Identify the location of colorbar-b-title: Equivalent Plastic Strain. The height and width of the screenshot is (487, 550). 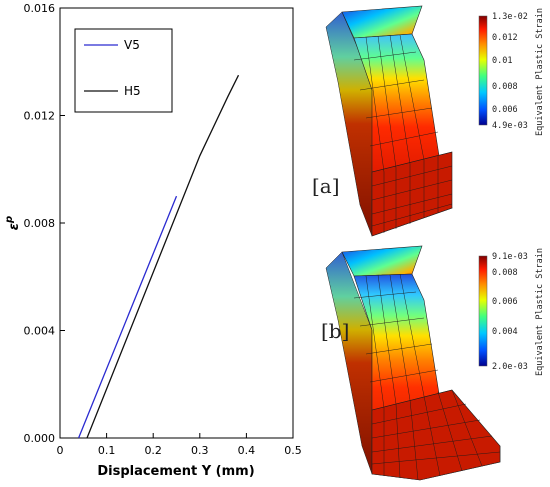
(540, 312).